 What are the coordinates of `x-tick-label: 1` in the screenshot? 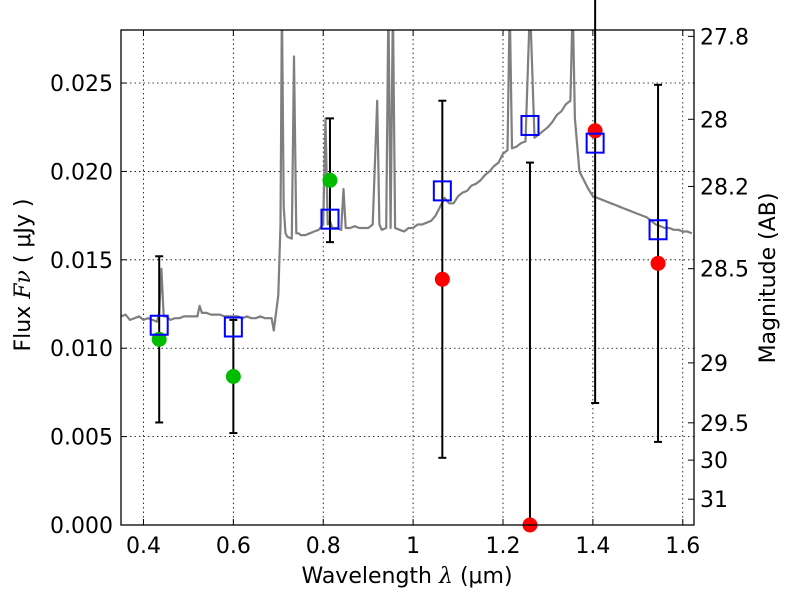 It's located at (413, 546).